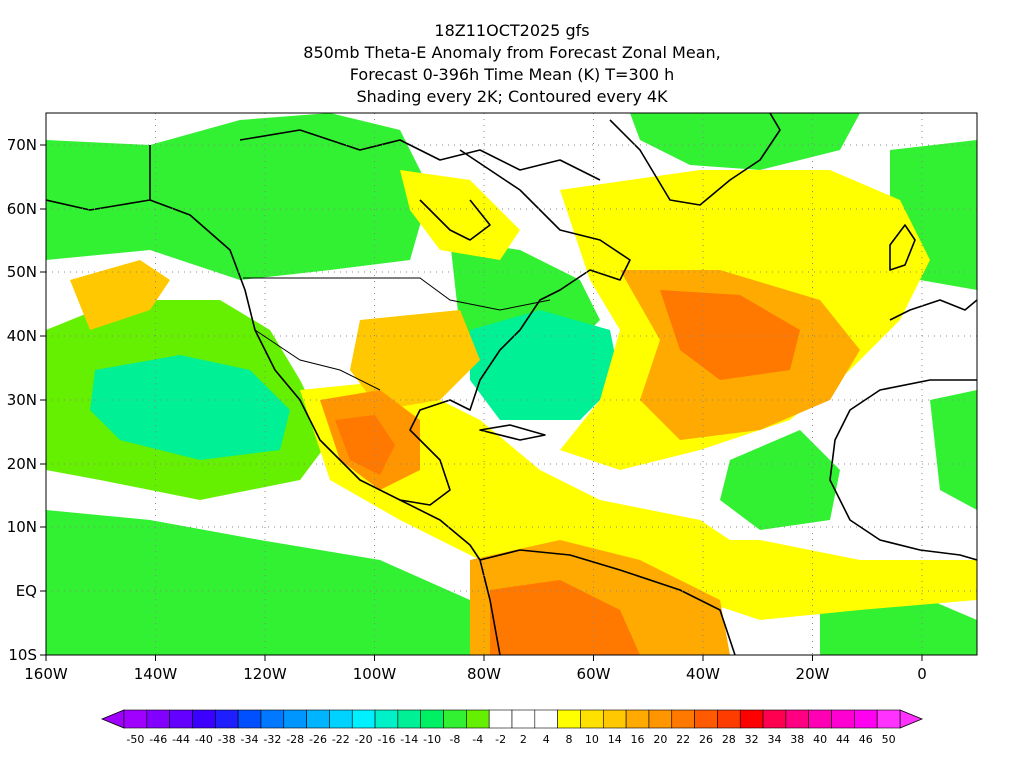 The width and height of the screenshot is (1024, 768). What do you see at coordinates (512, 30) in the screenshot?
I see `title-line-1: 18Z11OCT2025 gfs` at bounding box center [512, 30].